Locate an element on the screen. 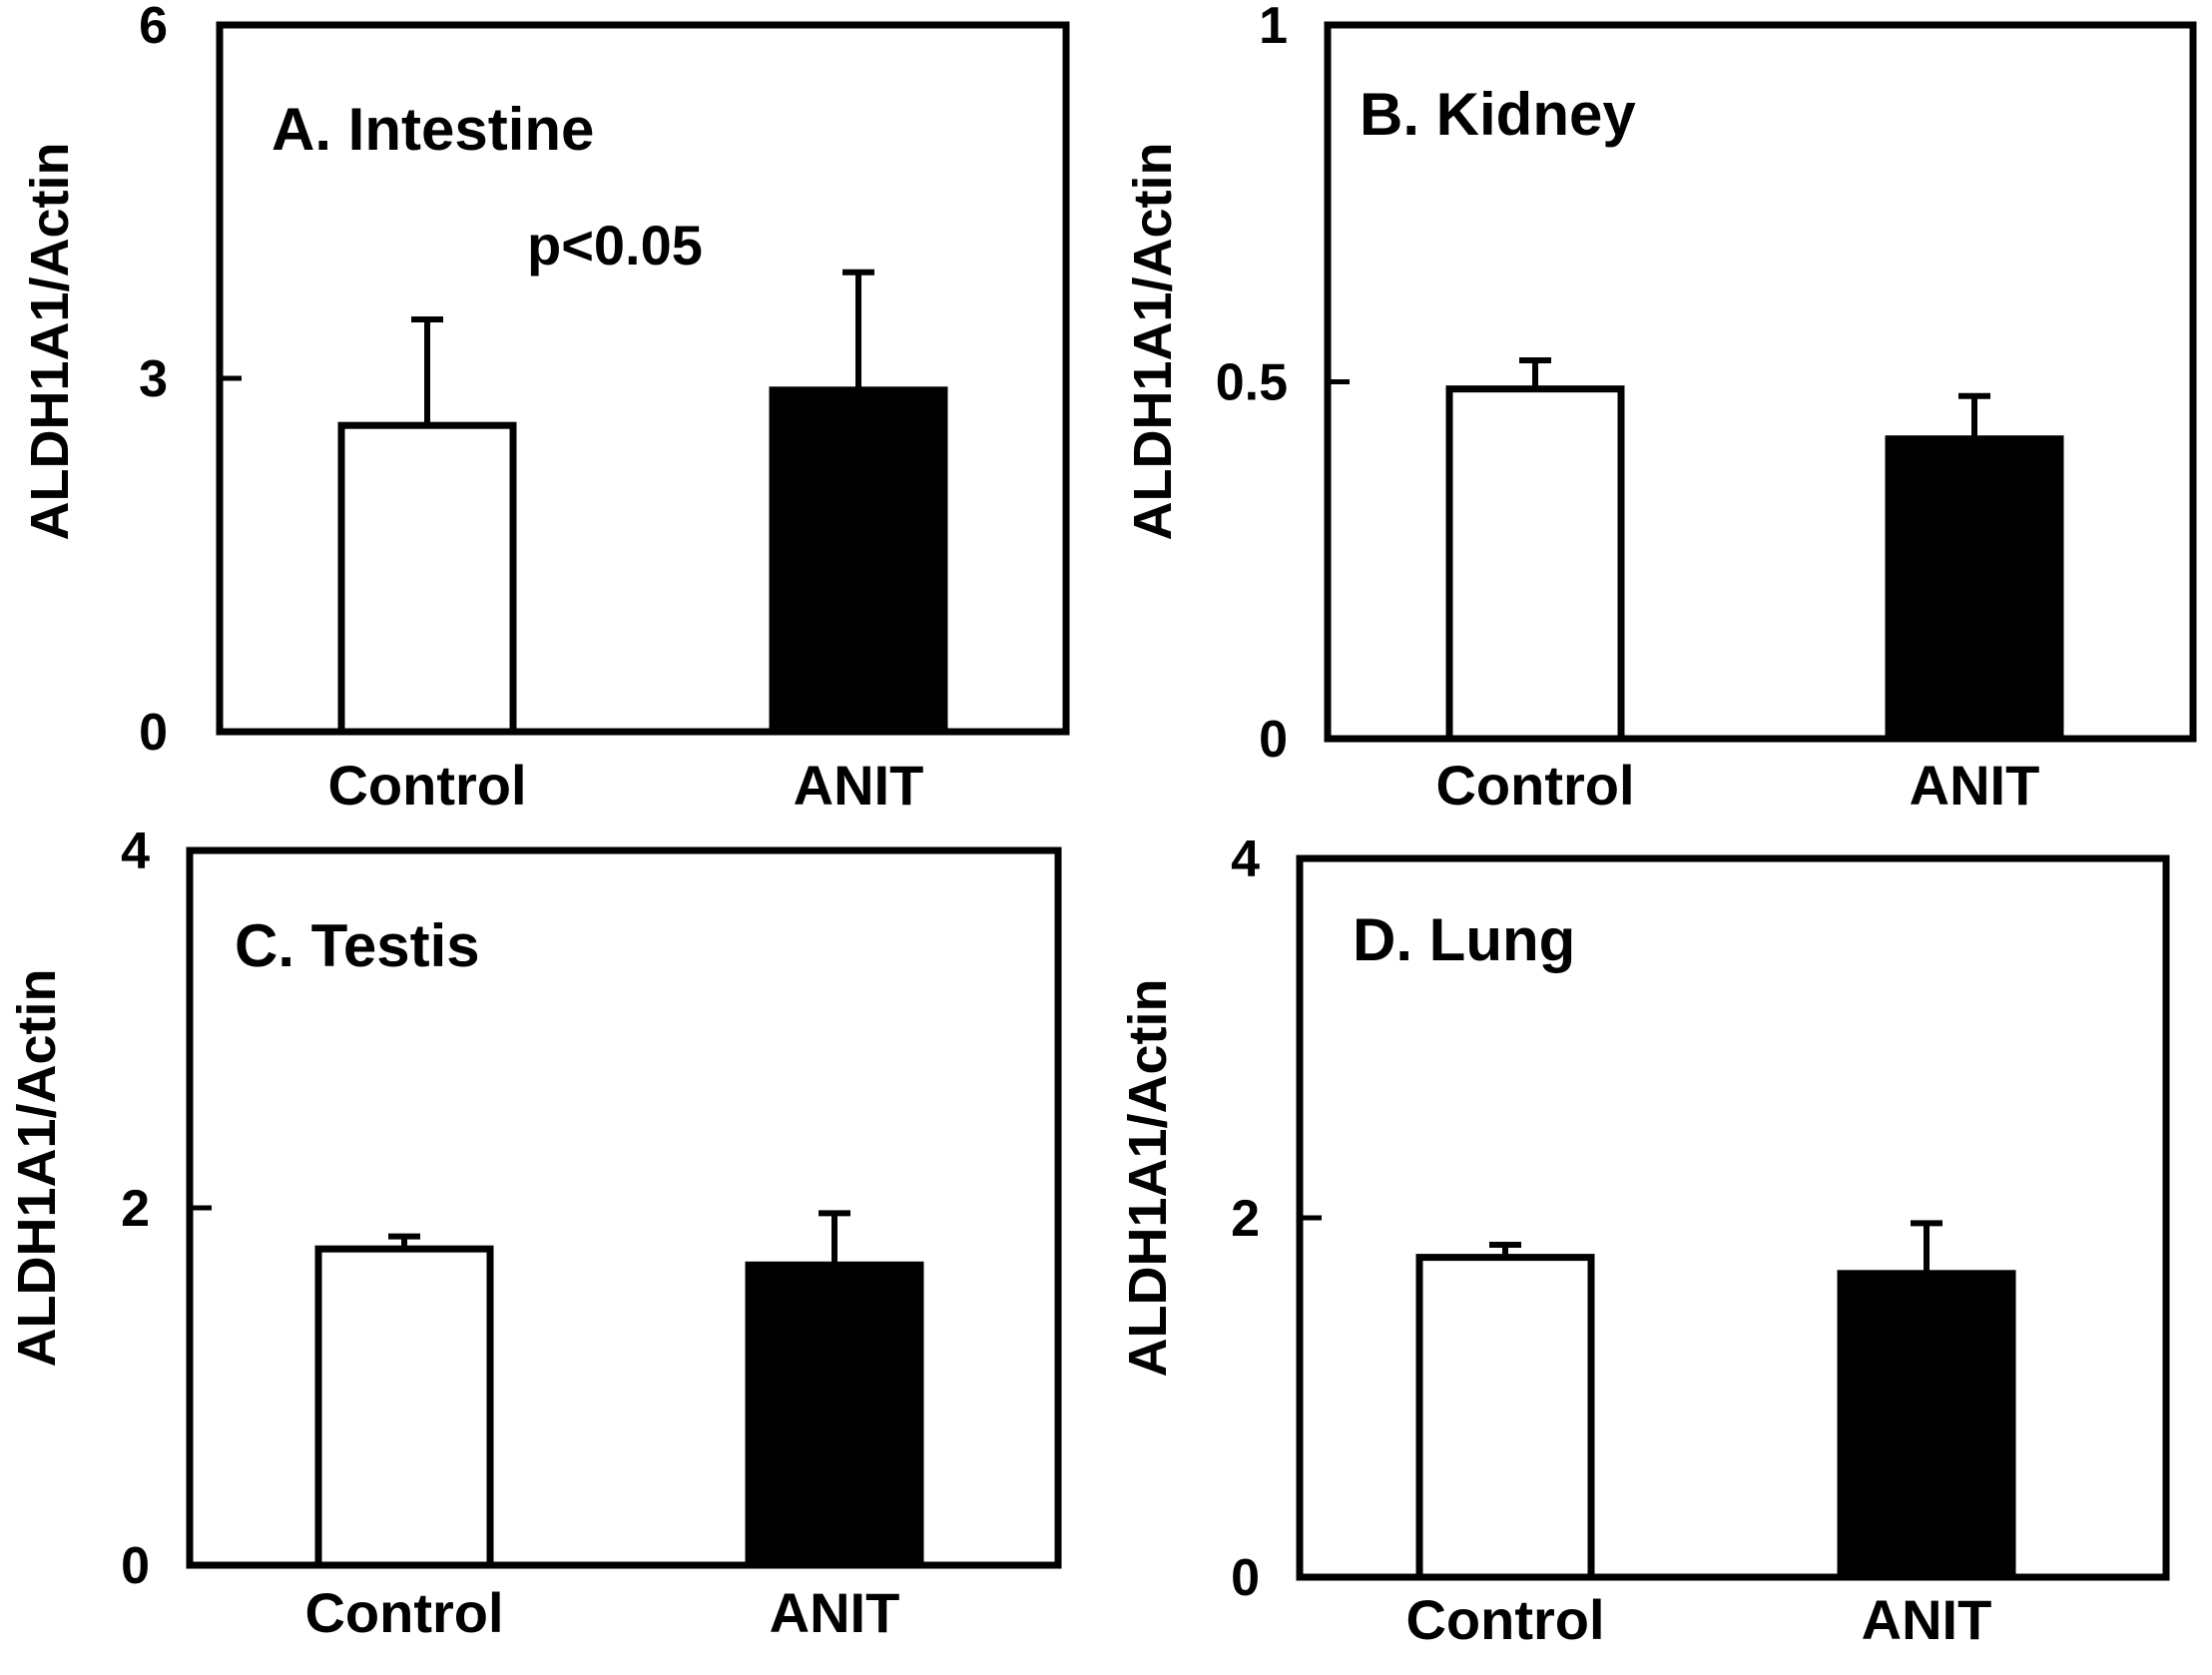 This screenshot has height=1675, width=2212. panel-title: D. Lung is located at coordinates (1464, 939).